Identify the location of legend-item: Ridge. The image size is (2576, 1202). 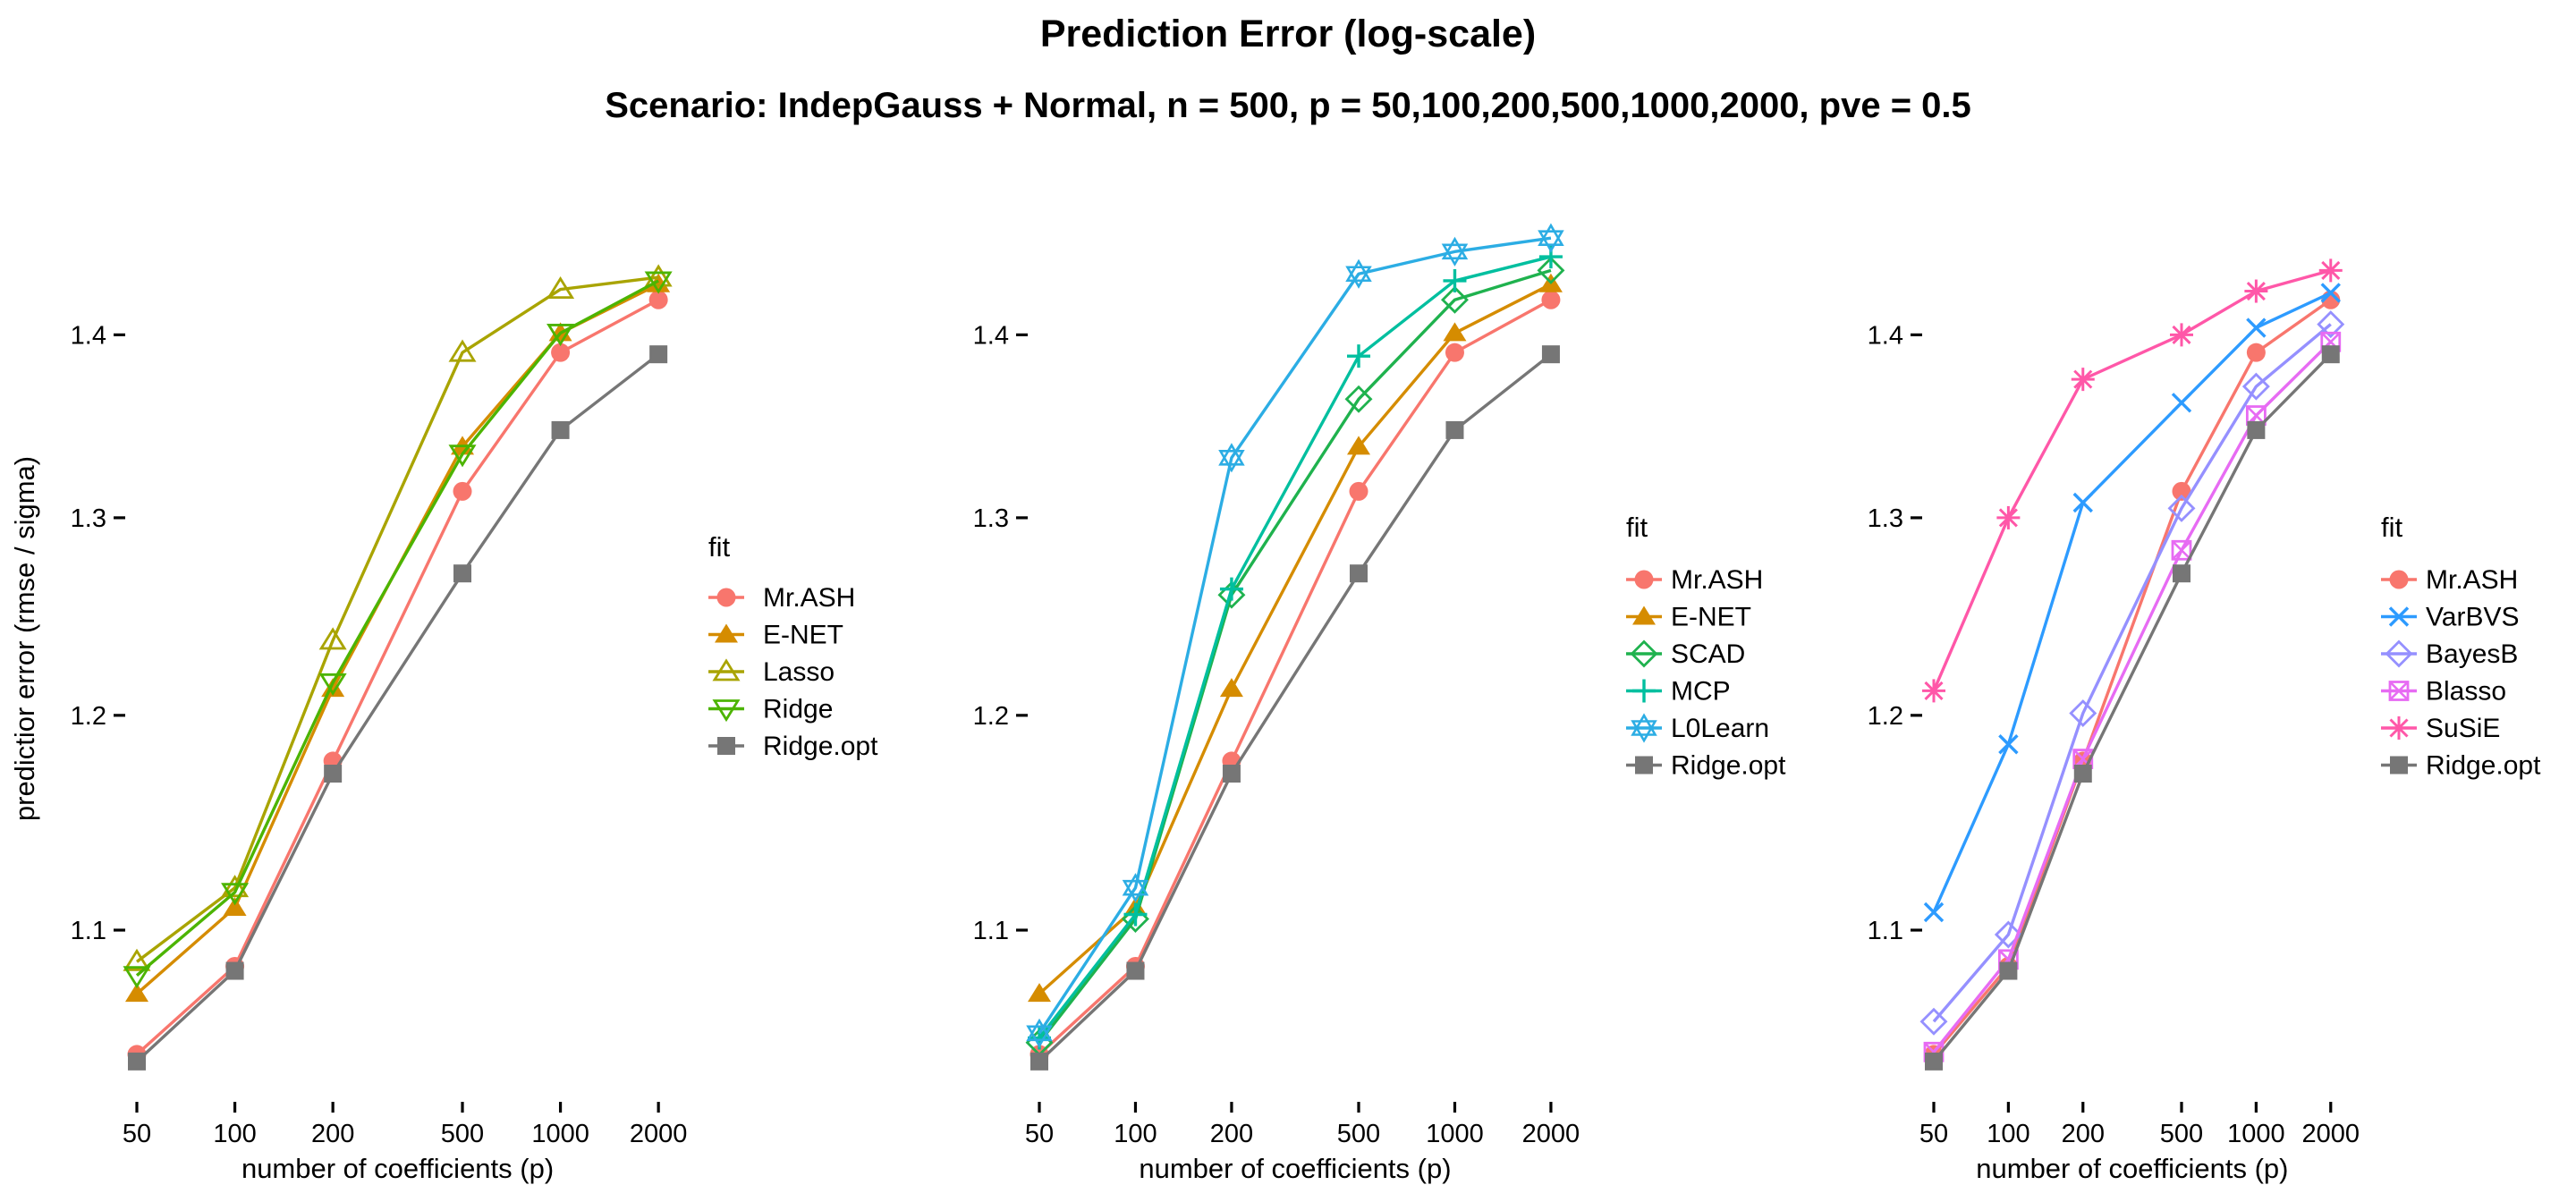
(770, 709).